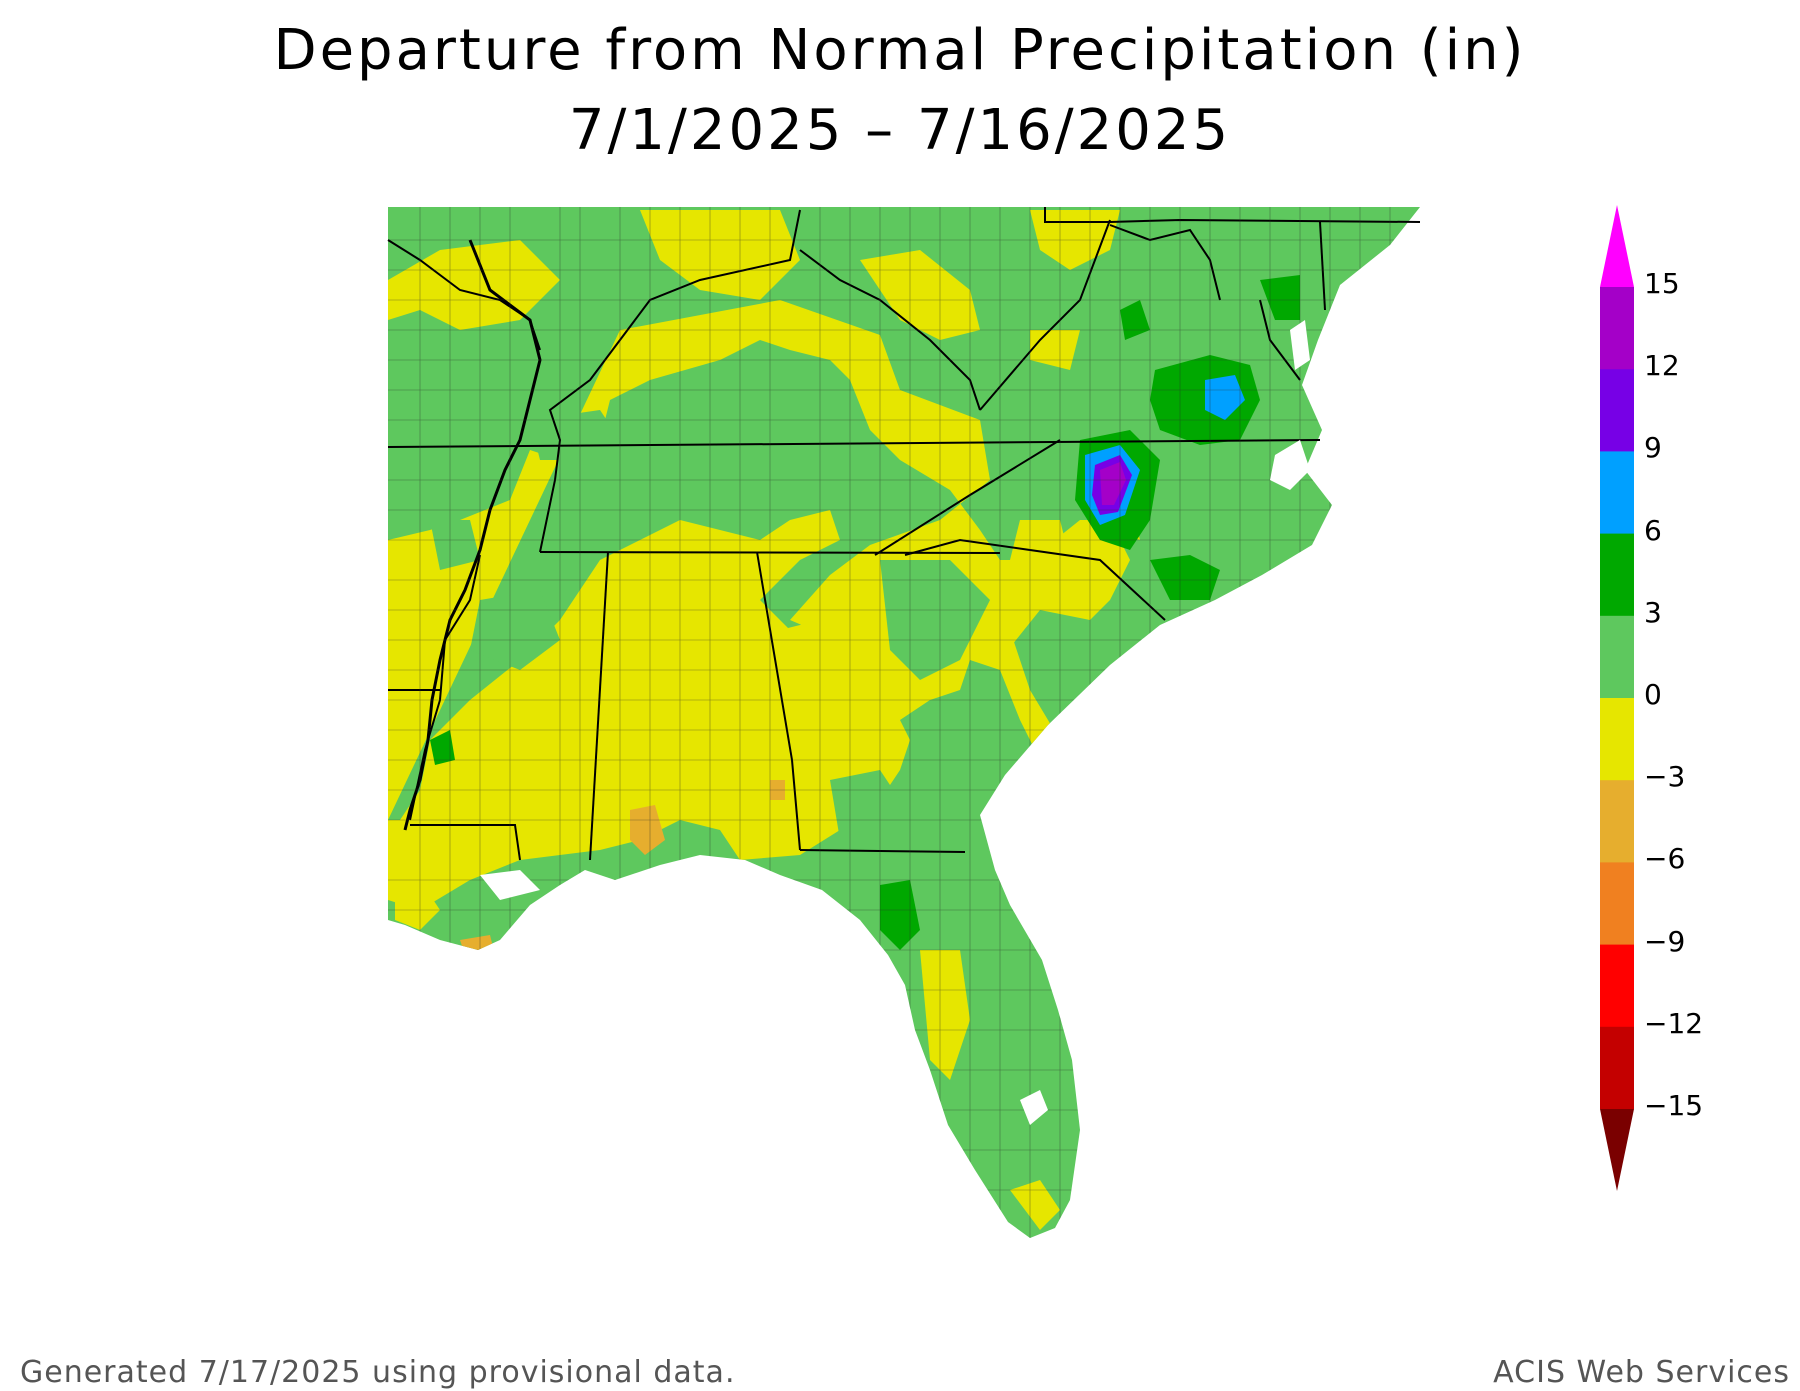 The image size is (1800, 1391). What do you see at coordinates (1665, 859) in the screenshot?
I see `colorbar-tick-label: −6` at bounding box center [1665, 859].